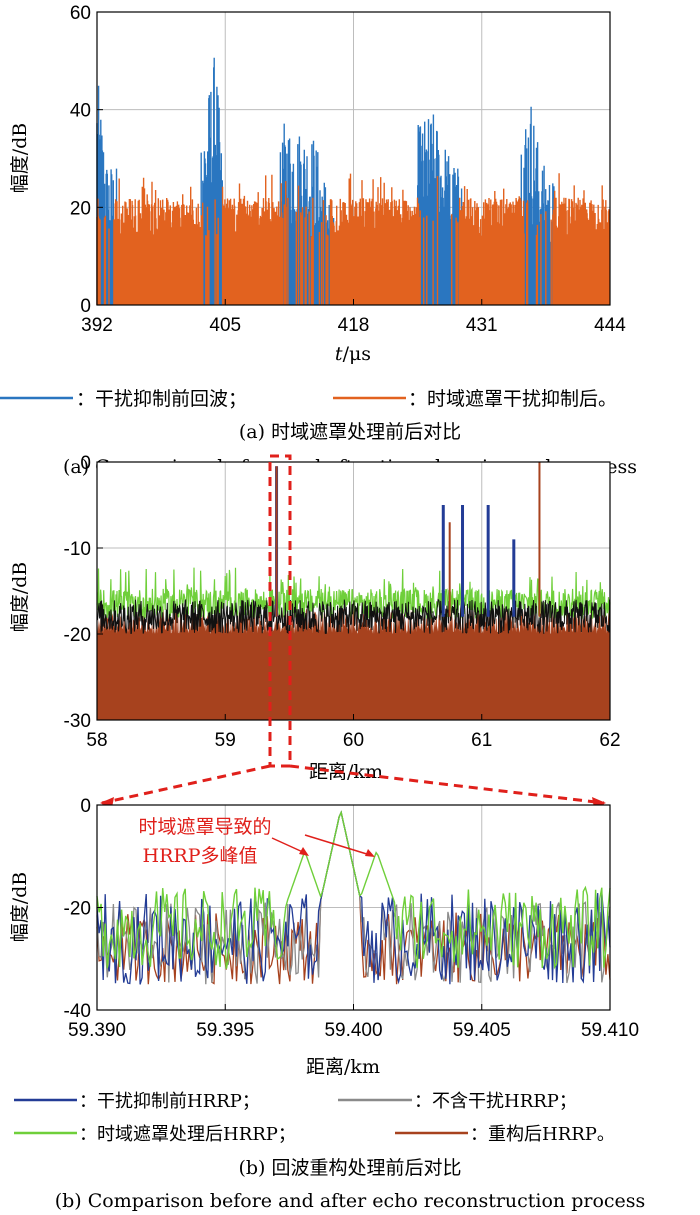 This screenshot has height=1215, width=700. What do you see at coordinates (97, 1030) in the screenshot?
I see `x-tick-label: 59.390` at bounding box center [97, 1030].